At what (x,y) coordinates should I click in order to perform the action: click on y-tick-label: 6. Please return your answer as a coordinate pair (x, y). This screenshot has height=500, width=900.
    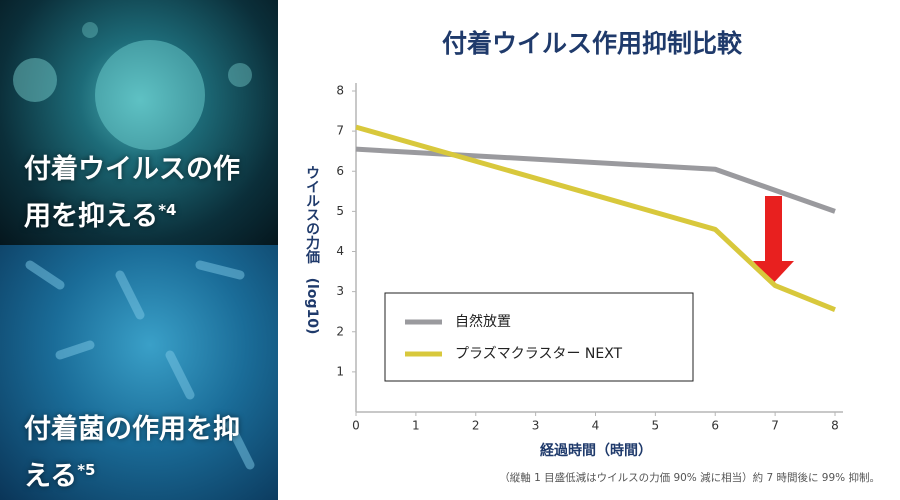
    Looking at the image, I should click on (340, 171).